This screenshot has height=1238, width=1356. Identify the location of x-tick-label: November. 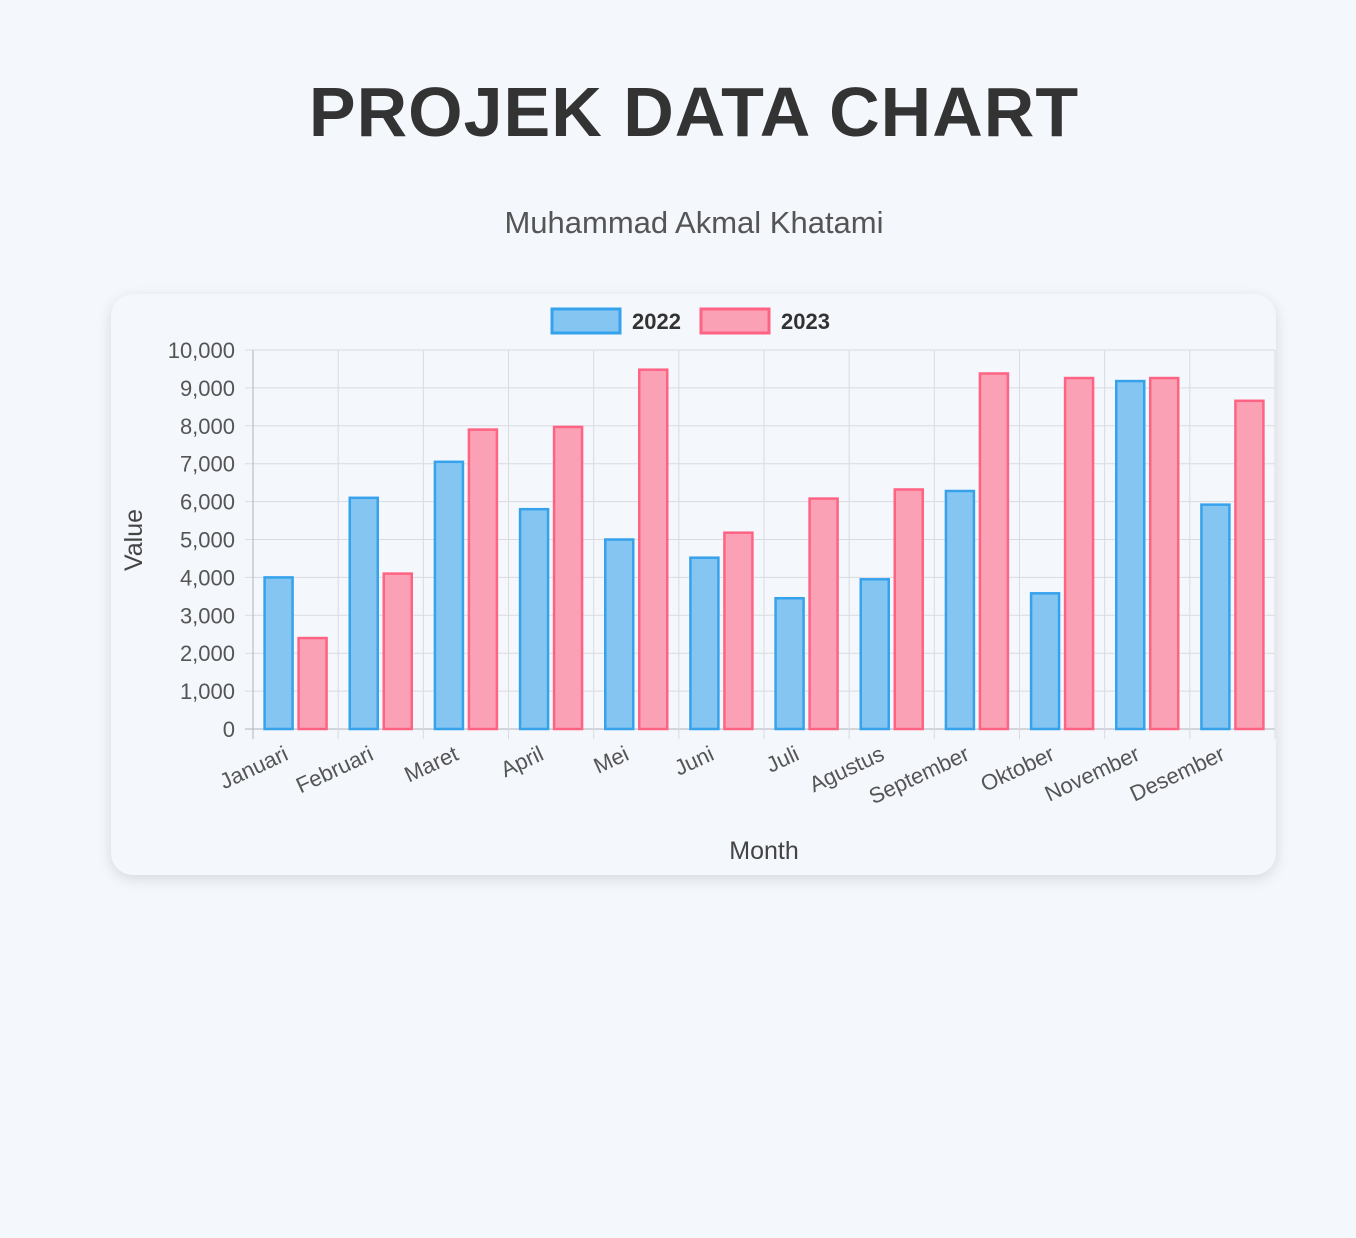
(1092, 774).